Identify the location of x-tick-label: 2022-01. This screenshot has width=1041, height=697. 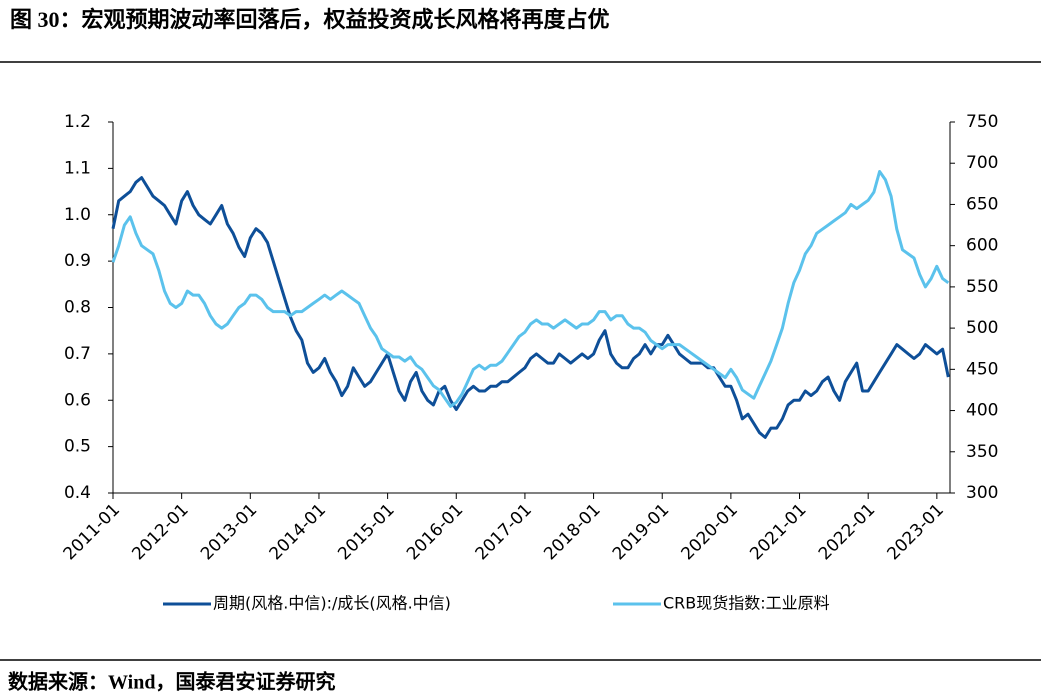
(847, 532).